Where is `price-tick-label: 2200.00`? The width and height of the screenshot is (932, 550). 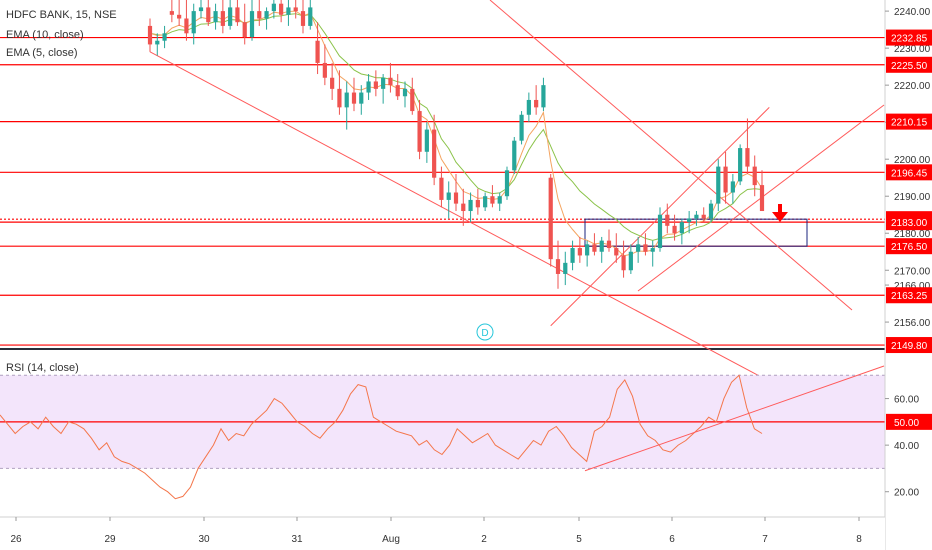
price-tick-label: 2200.00 is located at coordinates (912, 160).